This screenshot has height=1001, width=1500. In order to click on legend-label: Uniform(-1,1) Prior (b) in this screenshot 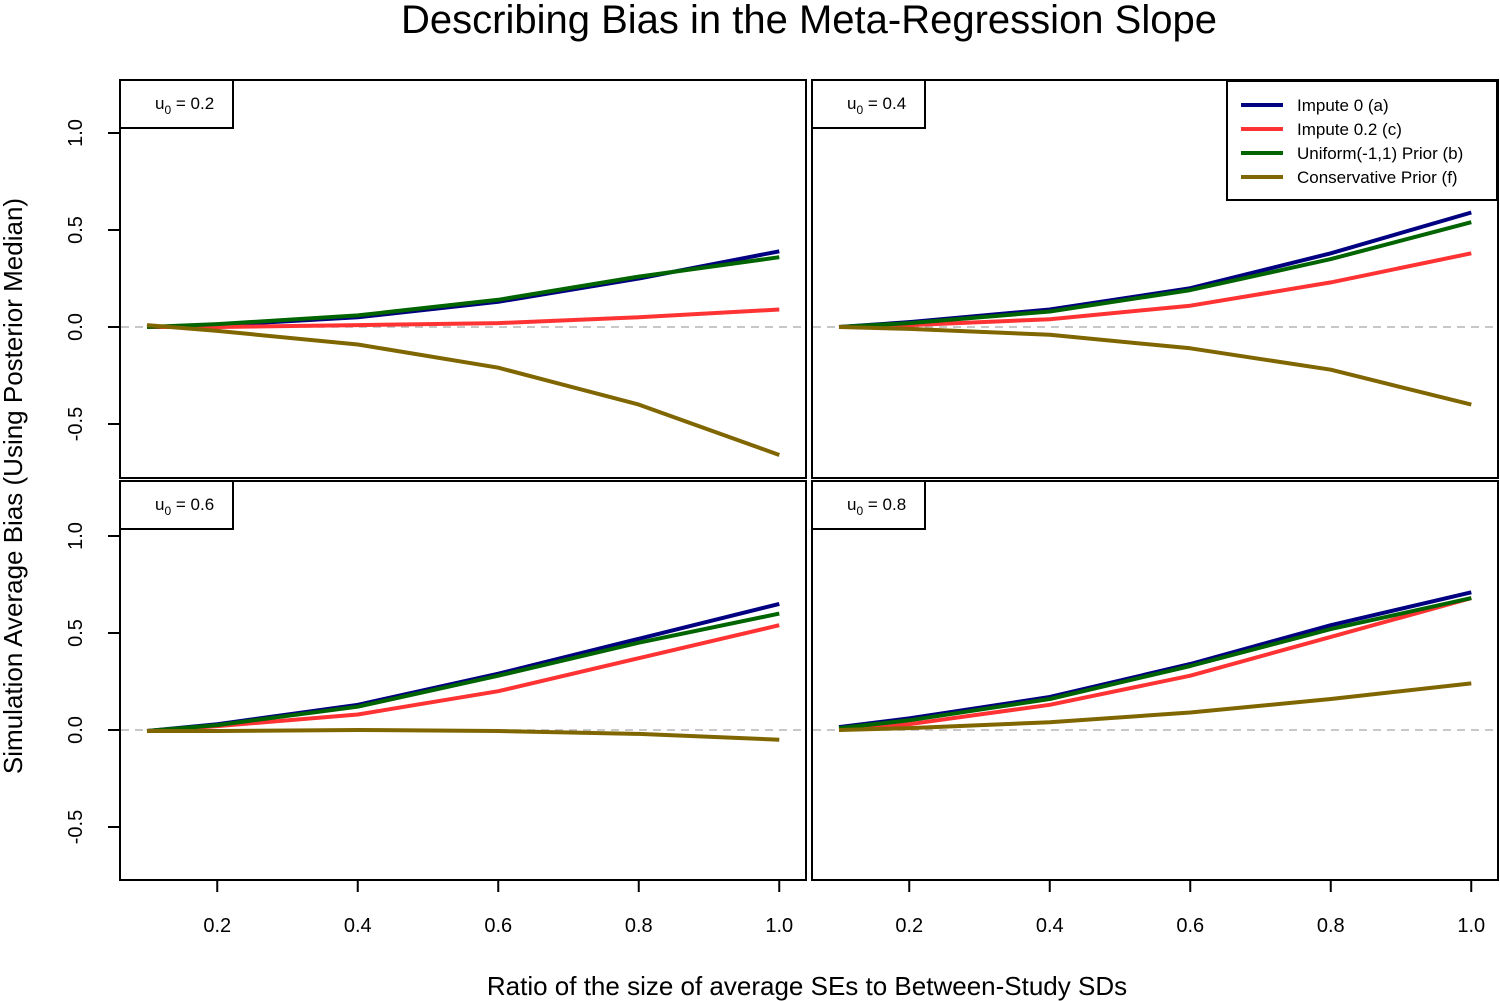, I will do `click(1380, 153)`.